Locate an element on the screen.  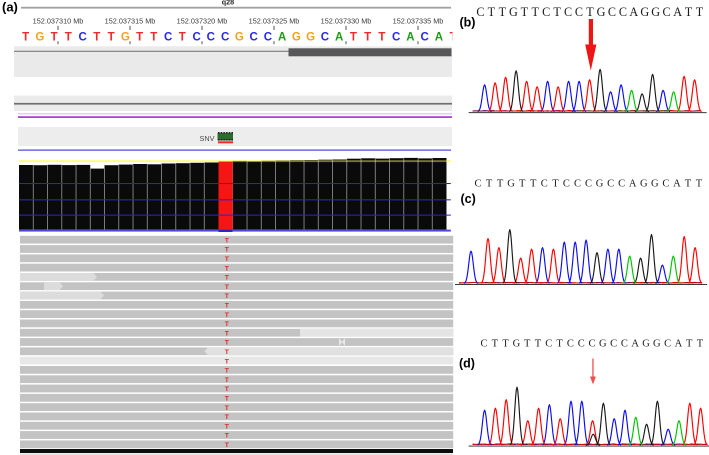
svg-text: (a) is located at coordinates (10, 7).